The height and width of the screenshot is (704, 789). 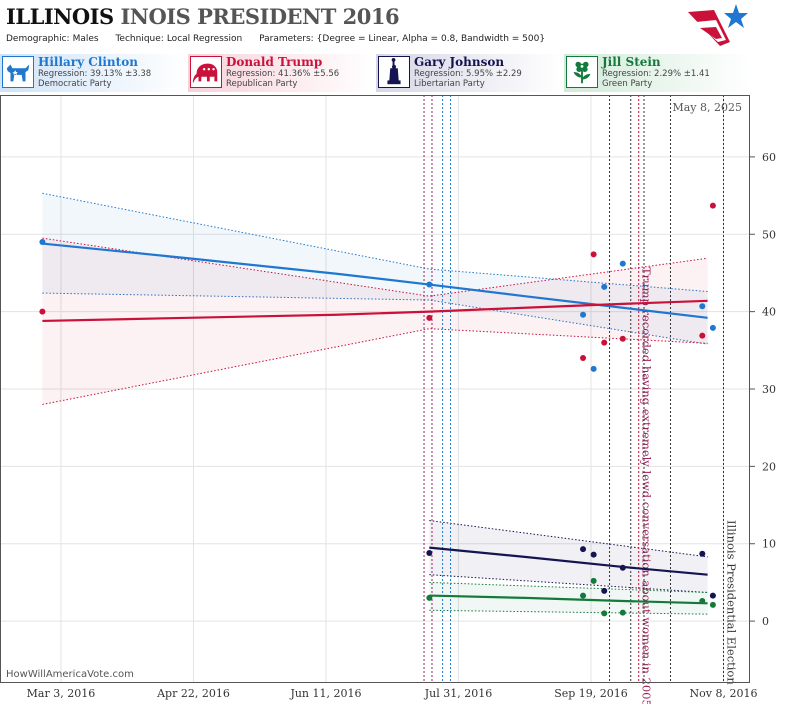 What do you see at coordinates (769, 234) in the screenshot?
I see `y-tick-label: 50` at bounding box center [769, 234].